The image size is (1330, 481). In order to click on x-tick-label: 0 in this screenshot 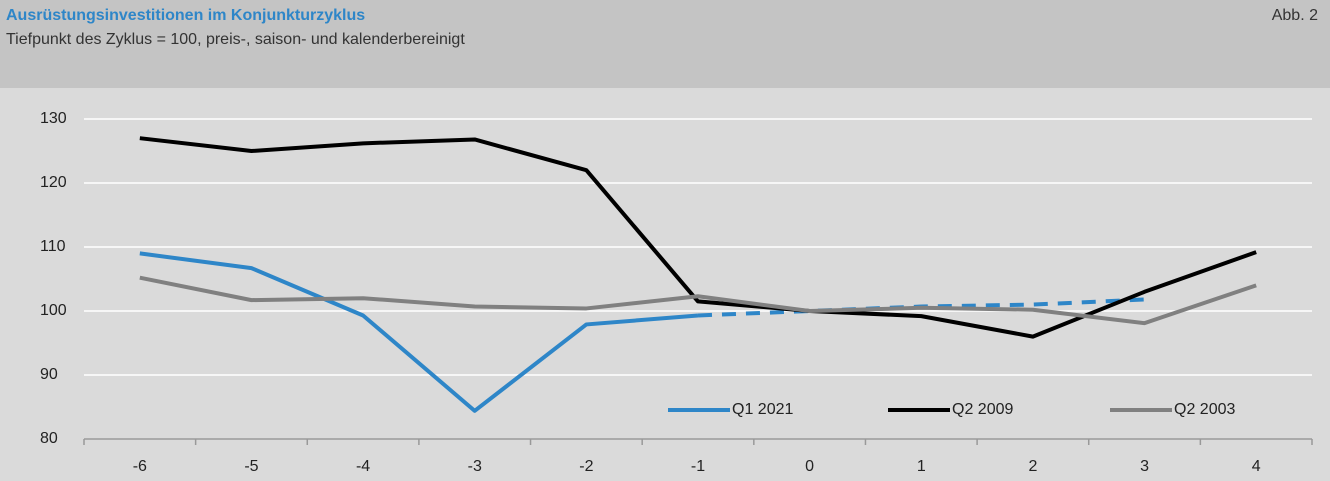, I will do `click(809, 466)`.